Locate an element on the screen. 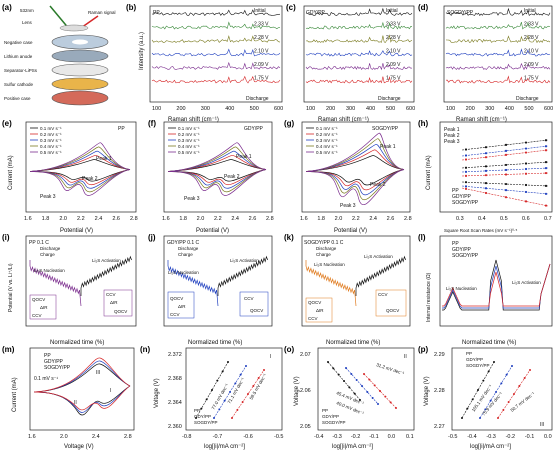  tafel-xtick: -0.1 is located at coordinates (529, 437).